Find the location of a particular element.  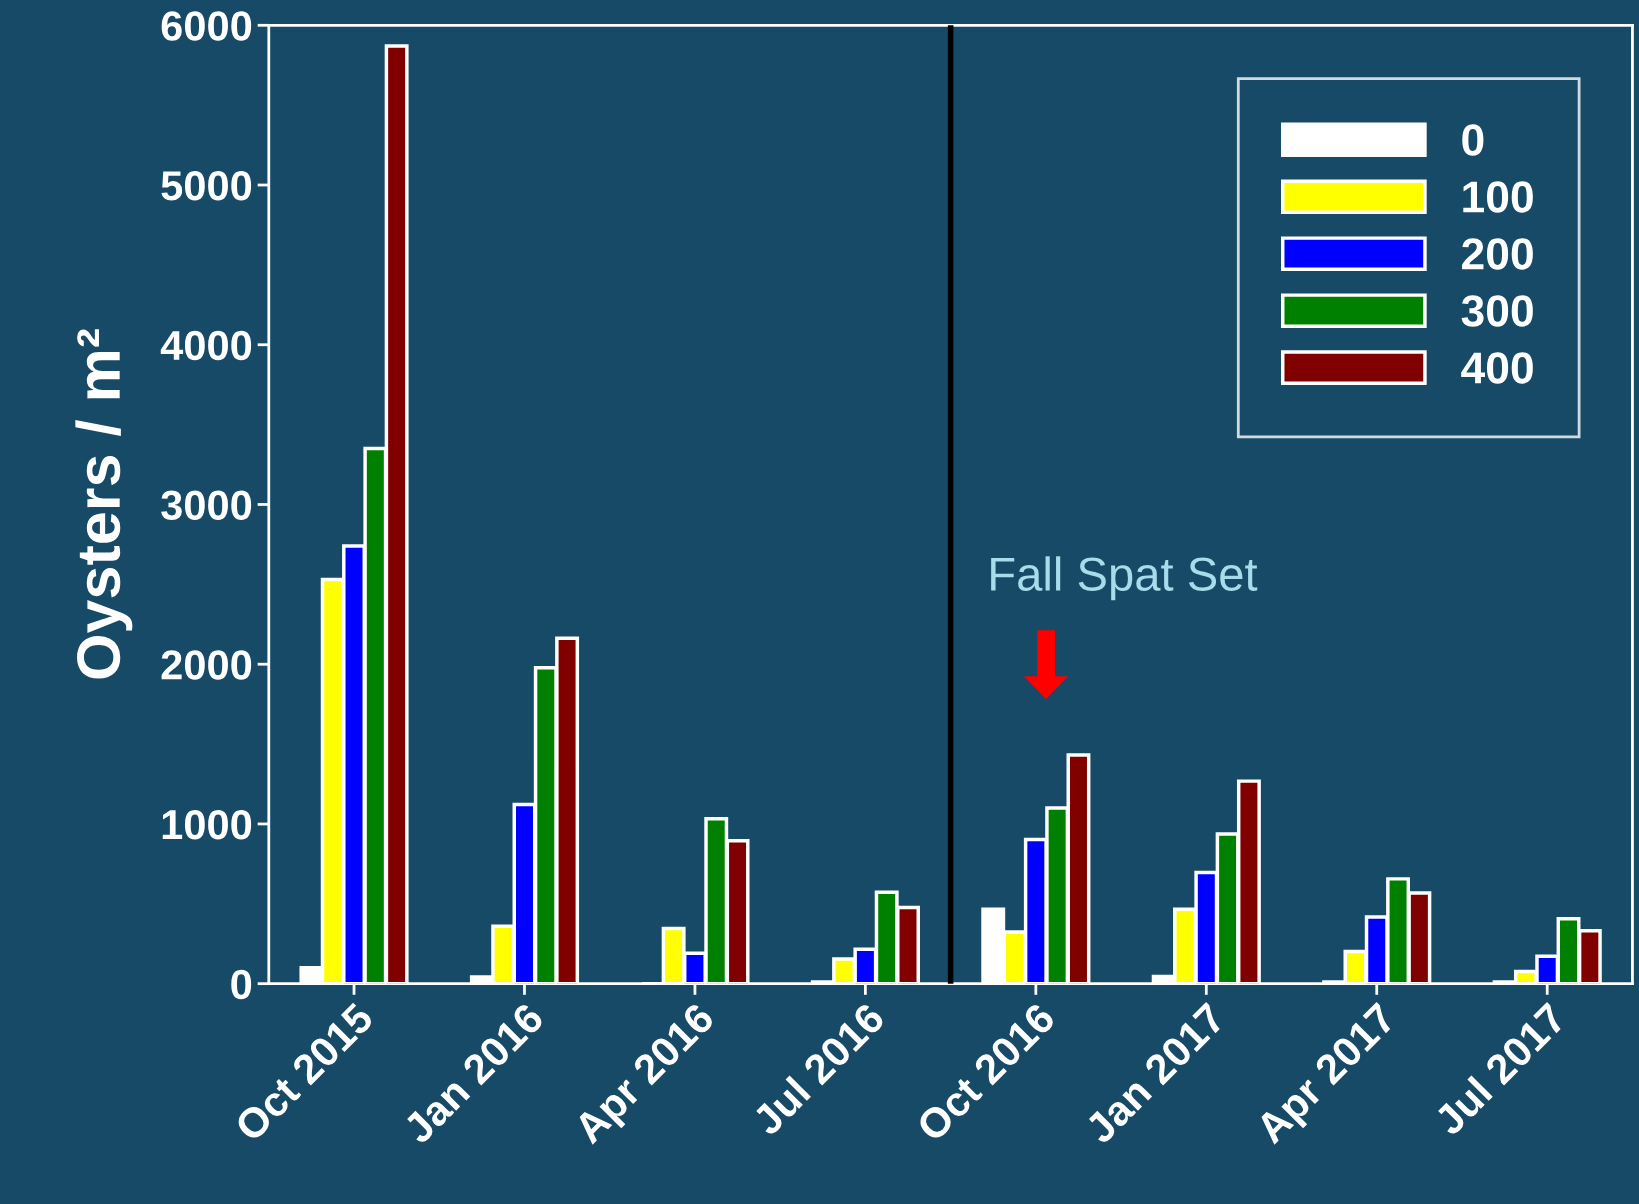

y-tick-label: 3000 is located at coordinates (206, 505).